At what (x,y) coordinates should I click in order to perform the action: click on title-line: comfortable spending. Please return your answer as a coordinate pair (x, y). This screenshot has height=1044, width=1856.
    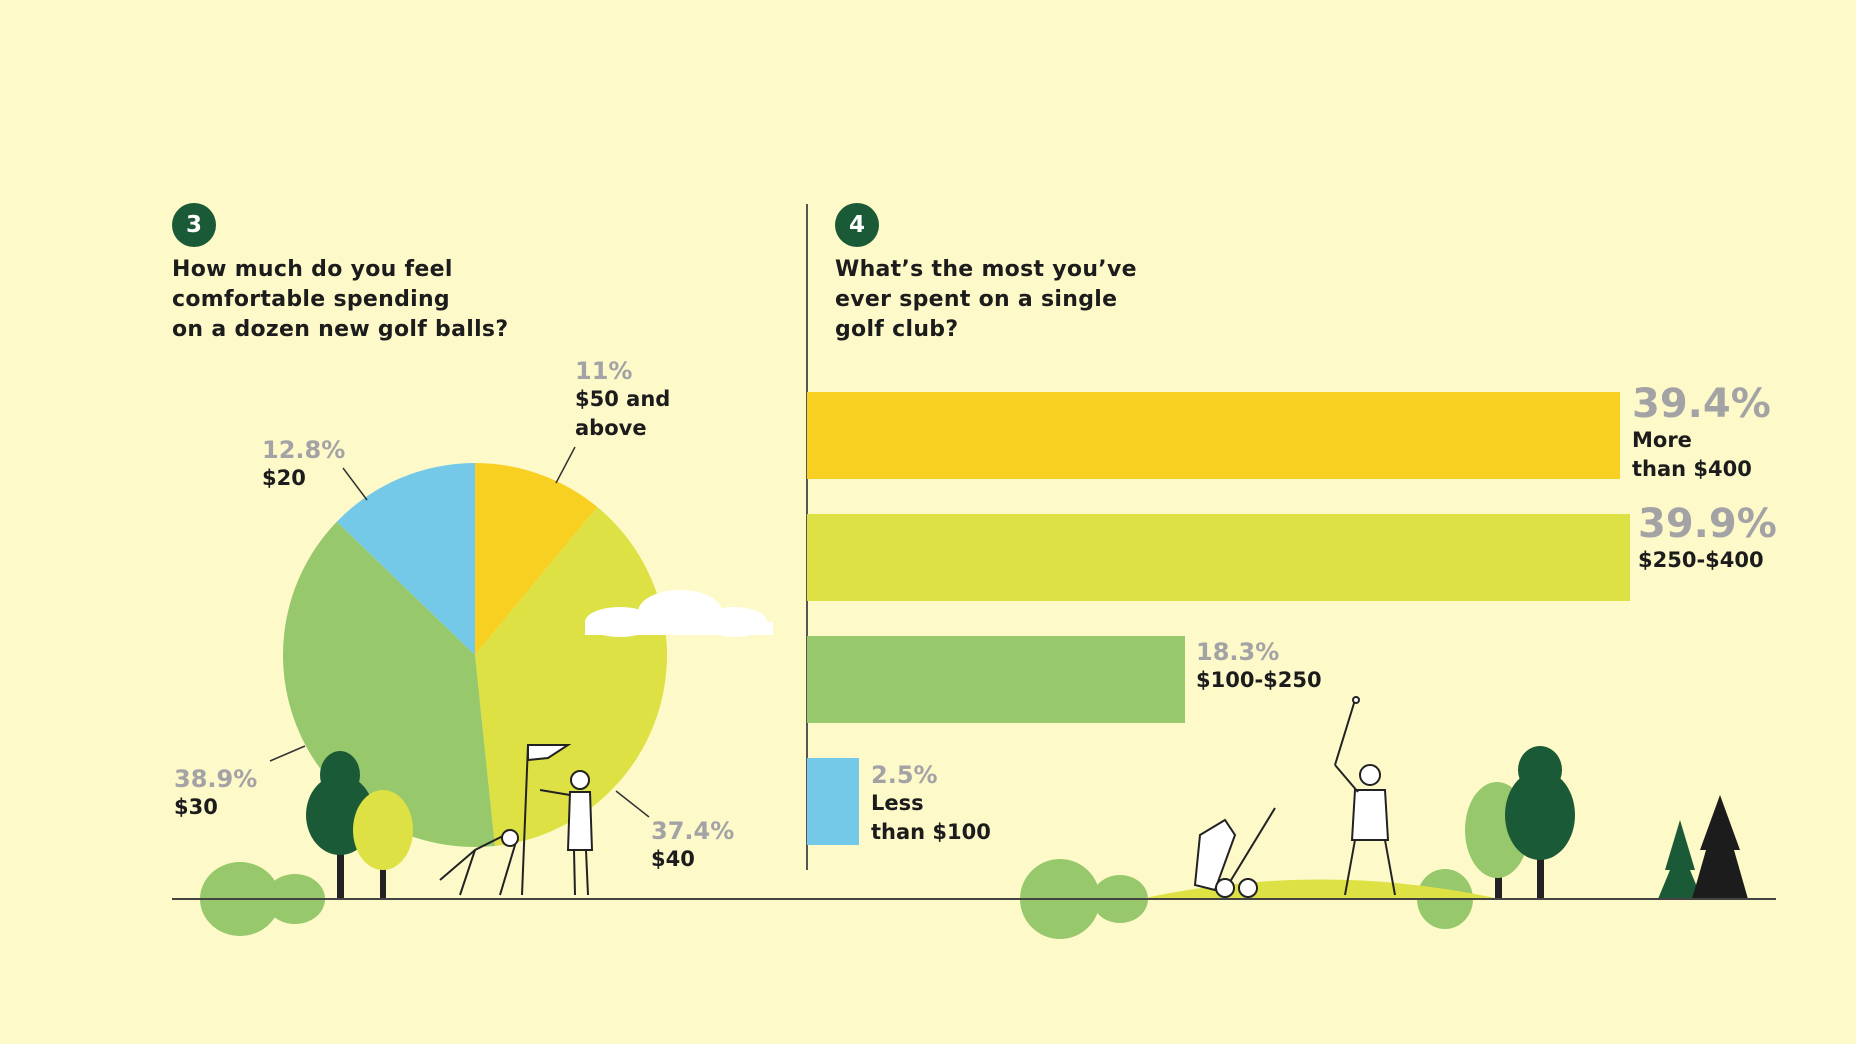
    Looking at the image, I should click on (311, 299).